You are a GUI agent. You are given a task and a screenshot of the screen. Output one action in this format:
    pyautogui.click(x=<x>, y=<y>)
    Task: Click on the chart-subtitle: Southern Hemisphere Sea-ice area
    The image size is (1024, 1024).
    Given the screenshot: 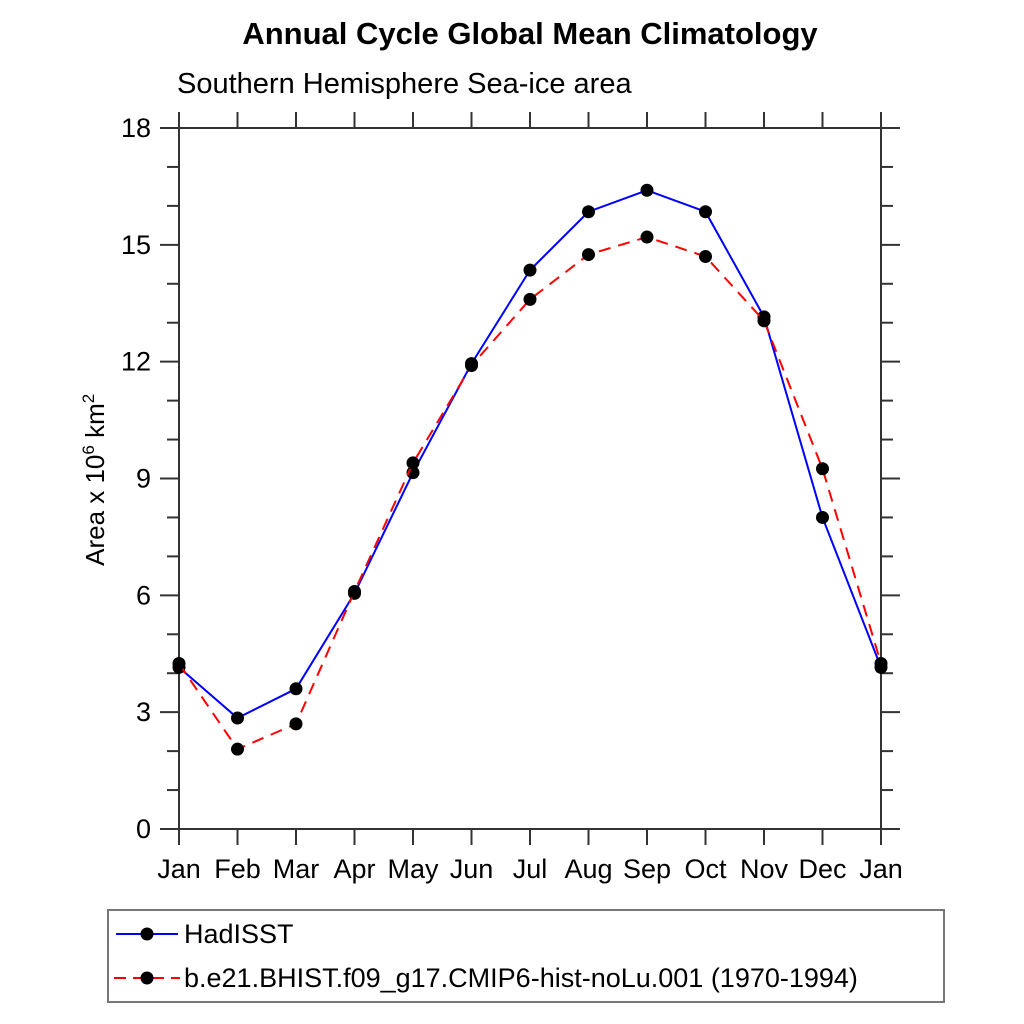 What is the action you would take?
    pyautogui.click(x=404, y=84)
    